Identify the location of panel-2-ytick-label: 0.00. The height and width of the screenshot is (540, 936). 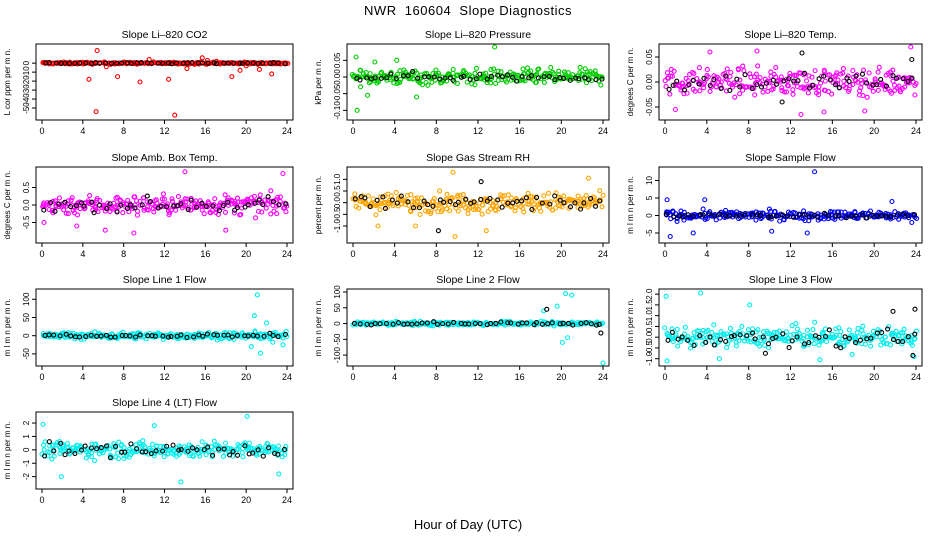
(337, 77).